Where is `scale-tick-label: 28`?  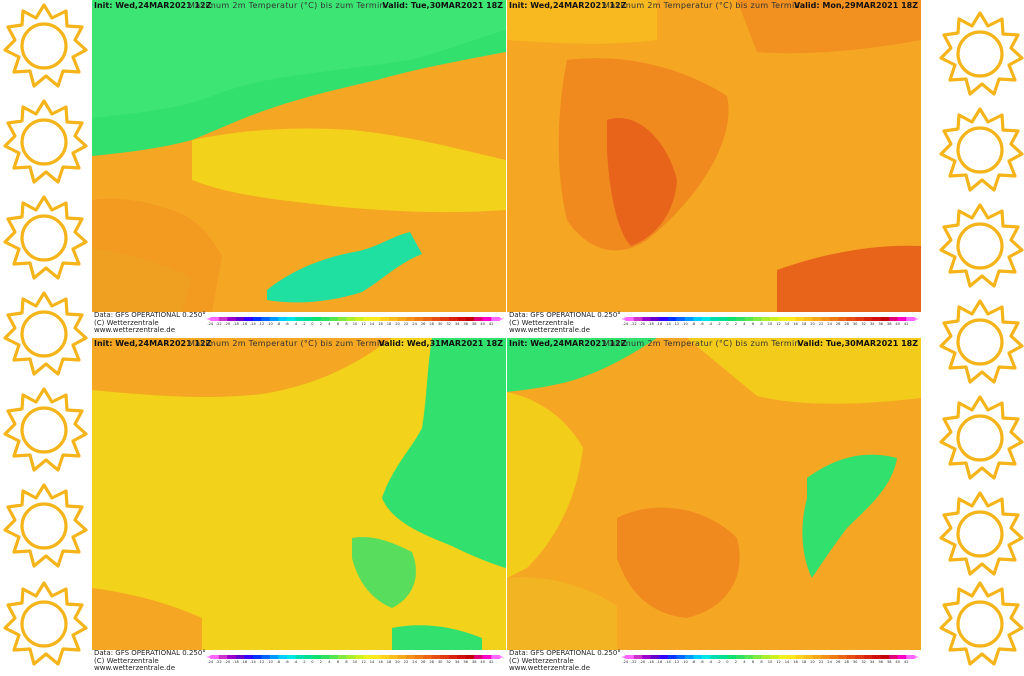
scale-tick-label: 28 is located at coordinates (846, 323).